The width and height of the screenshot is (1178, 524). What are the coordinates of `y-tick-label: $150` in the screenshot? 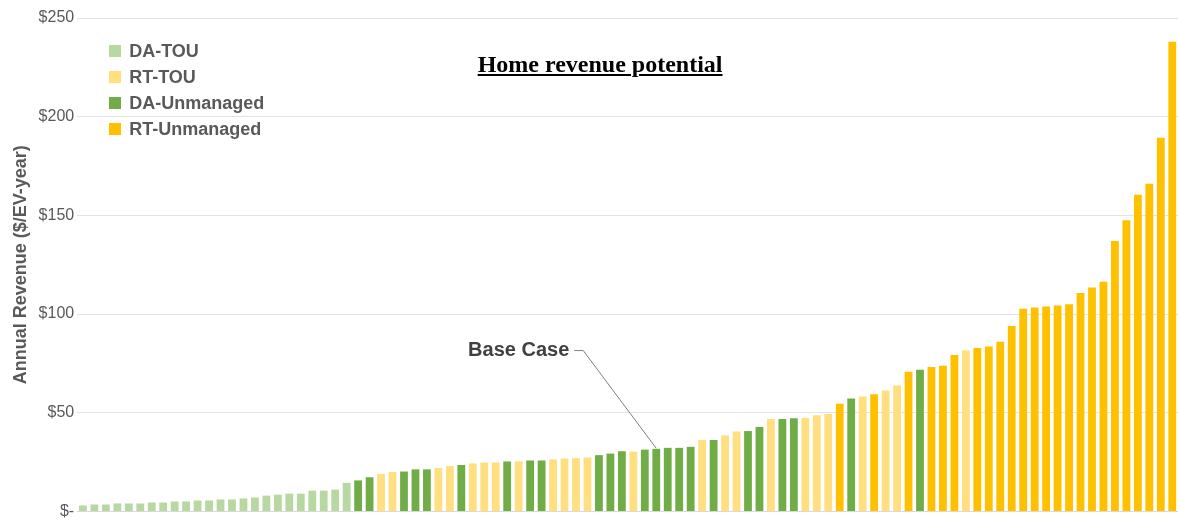 It's located at (56, 214).